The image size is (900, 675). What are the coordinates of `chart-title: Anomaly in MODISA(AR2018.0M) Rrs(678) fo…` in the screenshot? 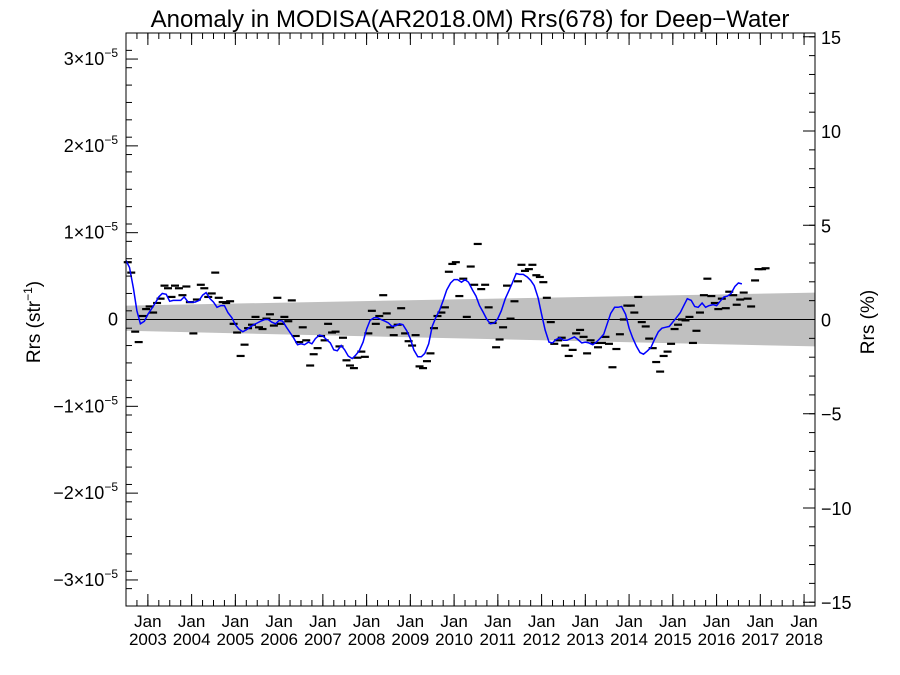 It's located at (470, 19).